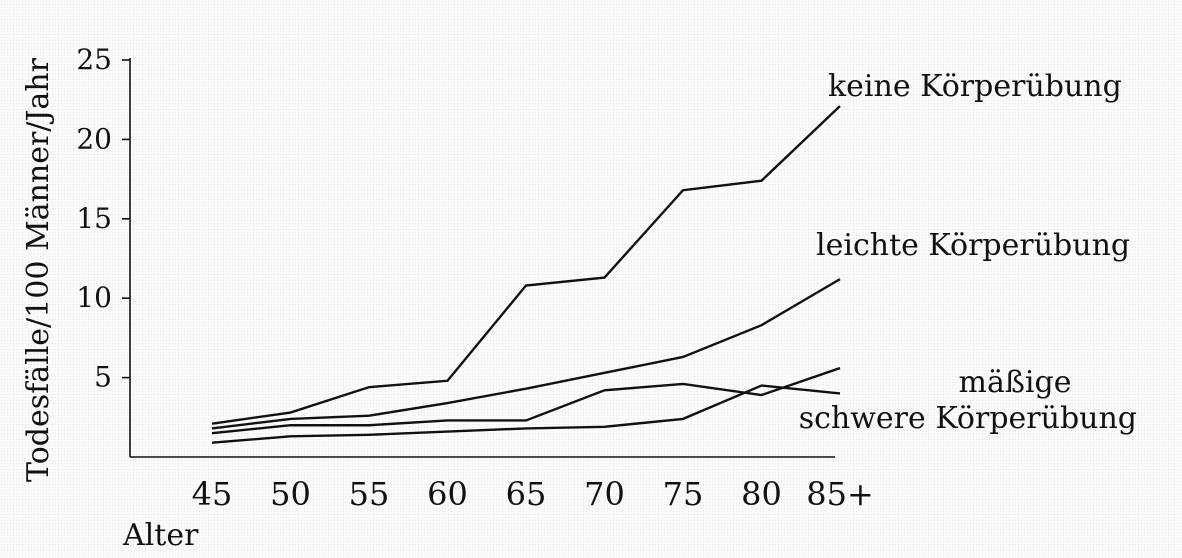 This screenshot has width=1182, height=558. What do you see at coordinates (103, 377) in the screenshot?
I see `y-tick-label: 5` at bounding box center [103, 377].